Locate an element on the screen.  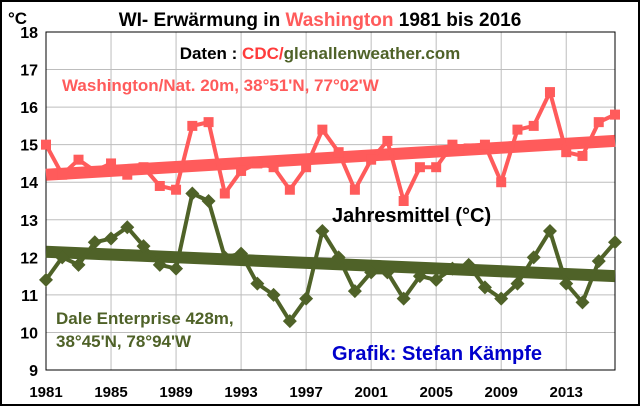
x-tick-label: 1989 is located at coordinates (175, 392).